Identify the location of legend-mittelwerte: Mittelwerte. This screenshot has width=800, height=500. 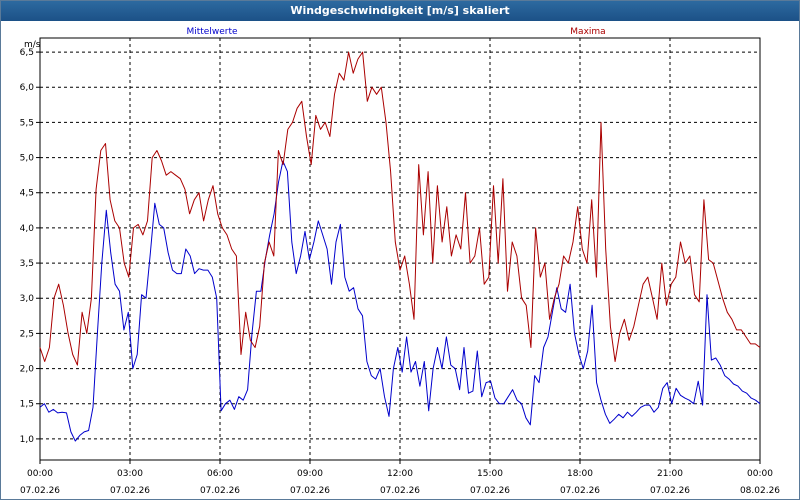
(211, 32).